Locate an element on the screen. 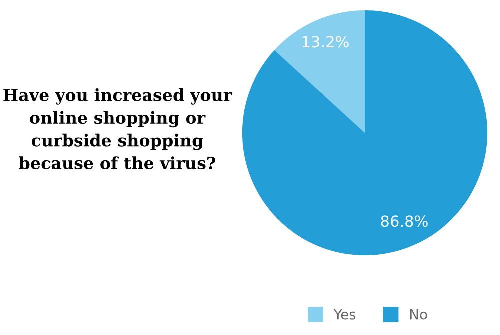  legend-label: No is located at coordinates (419, 314).